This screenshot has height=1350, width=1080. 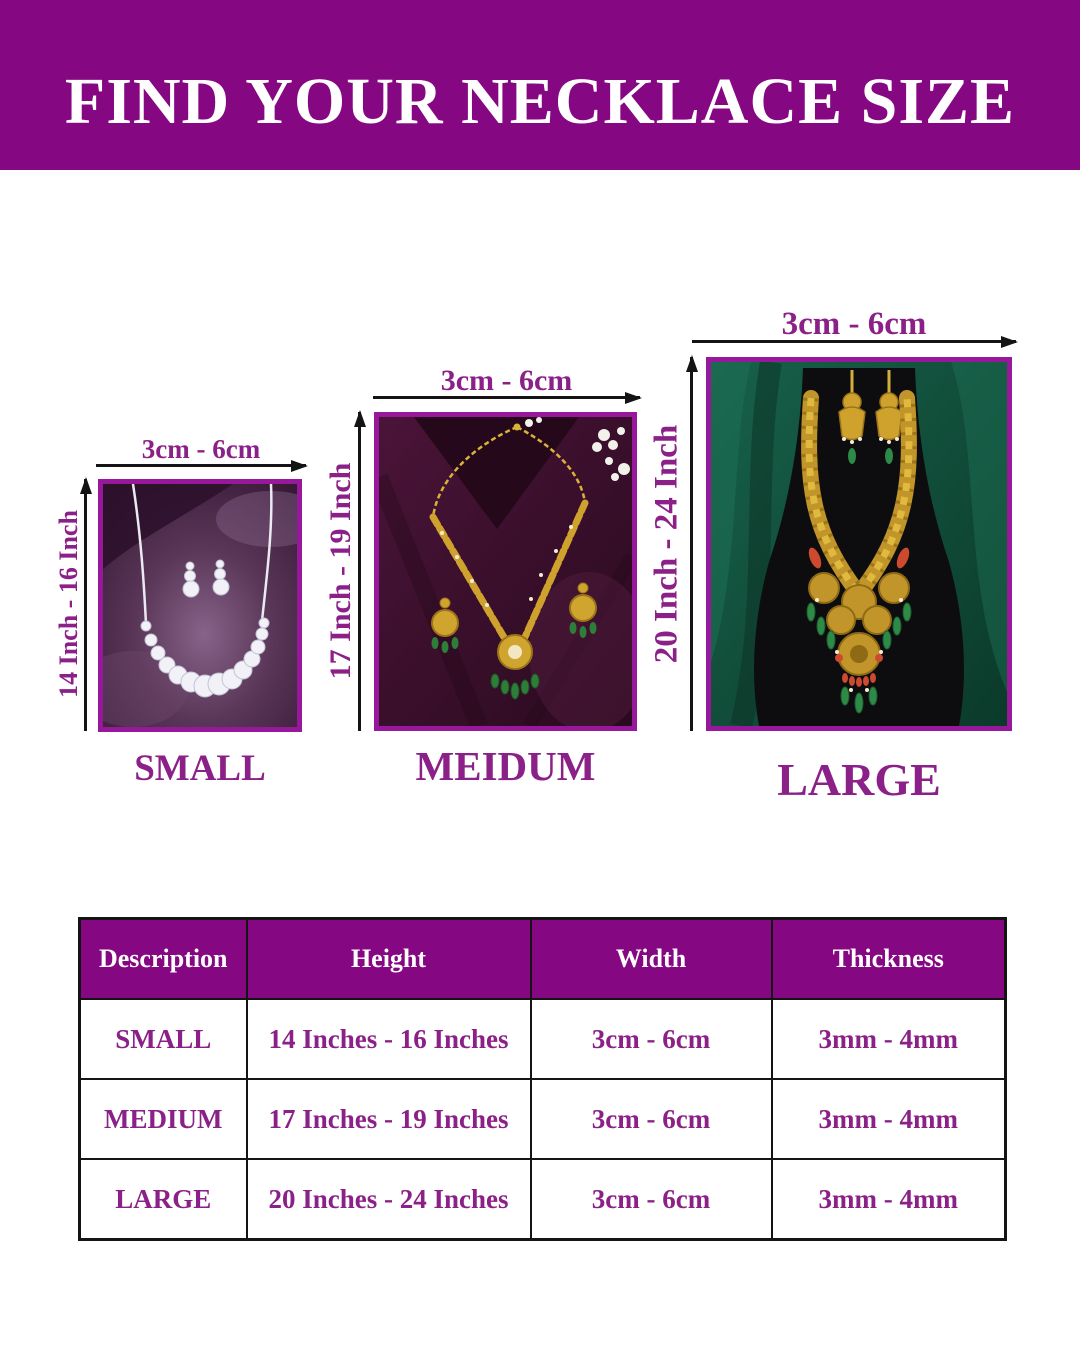 I want to click on medium-height-arrow-icon, so click(x=359, y=571).